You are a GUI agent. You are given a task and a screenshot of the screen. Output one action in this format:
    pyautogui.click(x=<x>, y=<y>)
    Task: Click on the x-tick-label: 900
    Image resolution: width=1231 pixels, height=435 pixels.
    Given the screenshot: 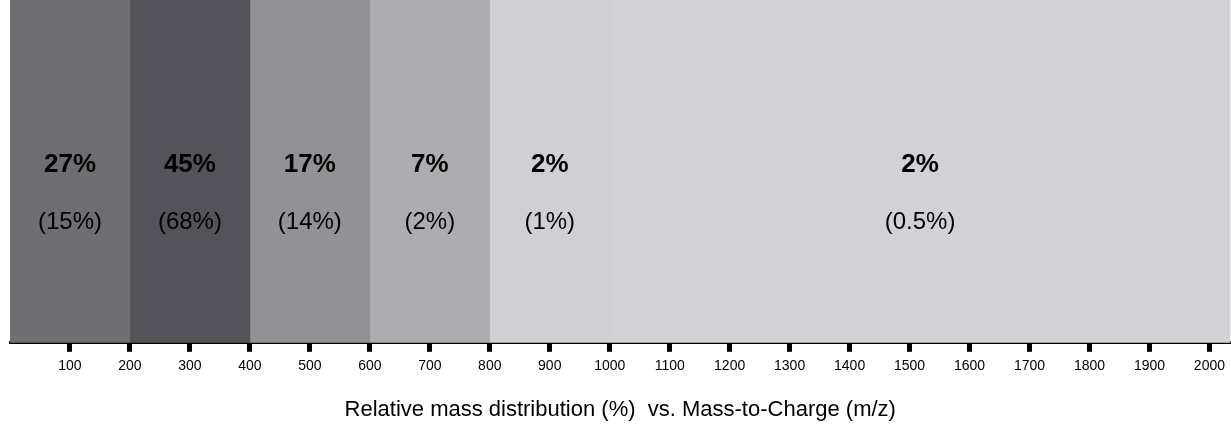 What is the action you would take?
    pyautogui.click(x=550, y=365)
    